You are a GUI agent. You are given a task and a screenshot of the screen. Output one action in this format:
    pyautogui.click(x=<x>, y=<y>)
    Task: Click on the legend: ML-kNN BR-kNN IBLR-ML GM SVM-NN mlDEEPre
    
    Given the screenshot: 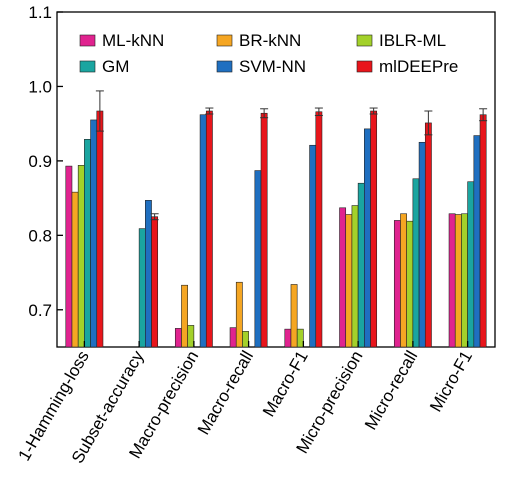 What is the action you would take?
    pyautogui.click(x=268, y=53)
    